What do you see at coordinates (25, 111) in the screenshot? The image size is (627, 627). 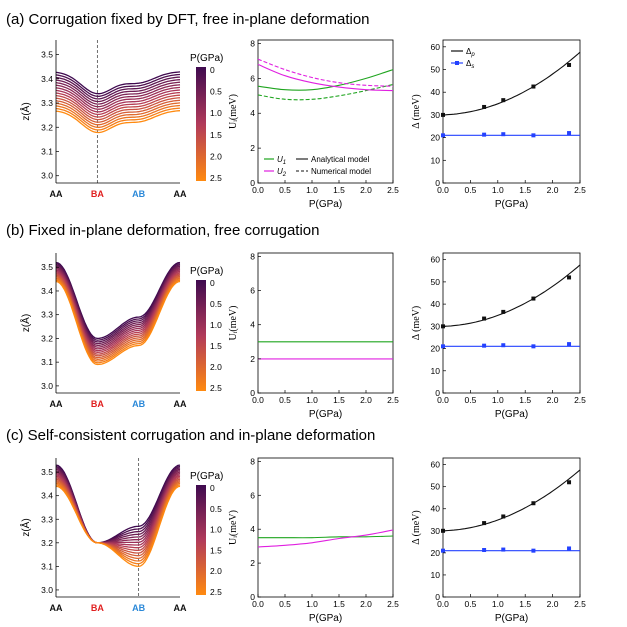 I see `a-left-ylabel: z(Å)` at bounding box center [25, 111].